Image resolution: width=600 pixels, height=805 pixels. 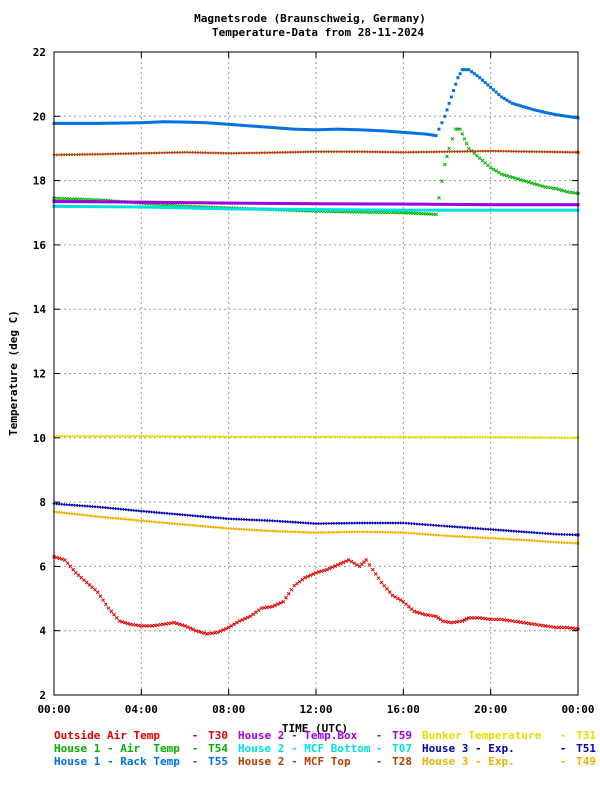 What do you see at coordinates (310, 18) in the screenshot?
I see `chart-title-line-1: Magnetsrode (Braunschweig, Germany)` at bounding box center [310, 18].